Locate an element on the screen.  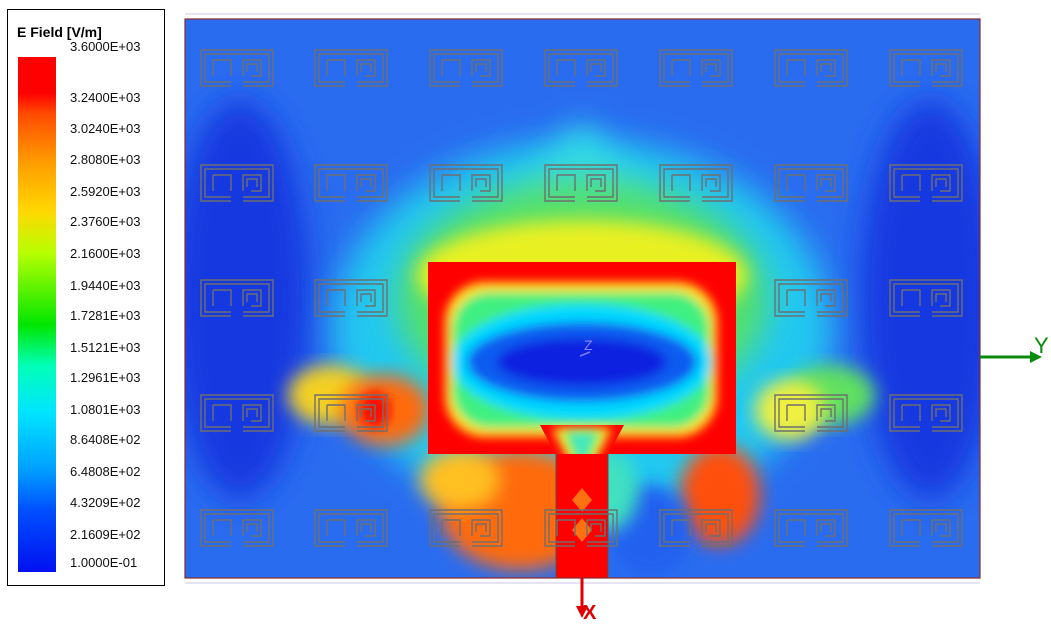
legend-tick-label: 1.9440E+03 is located at coordinates (105, 285).